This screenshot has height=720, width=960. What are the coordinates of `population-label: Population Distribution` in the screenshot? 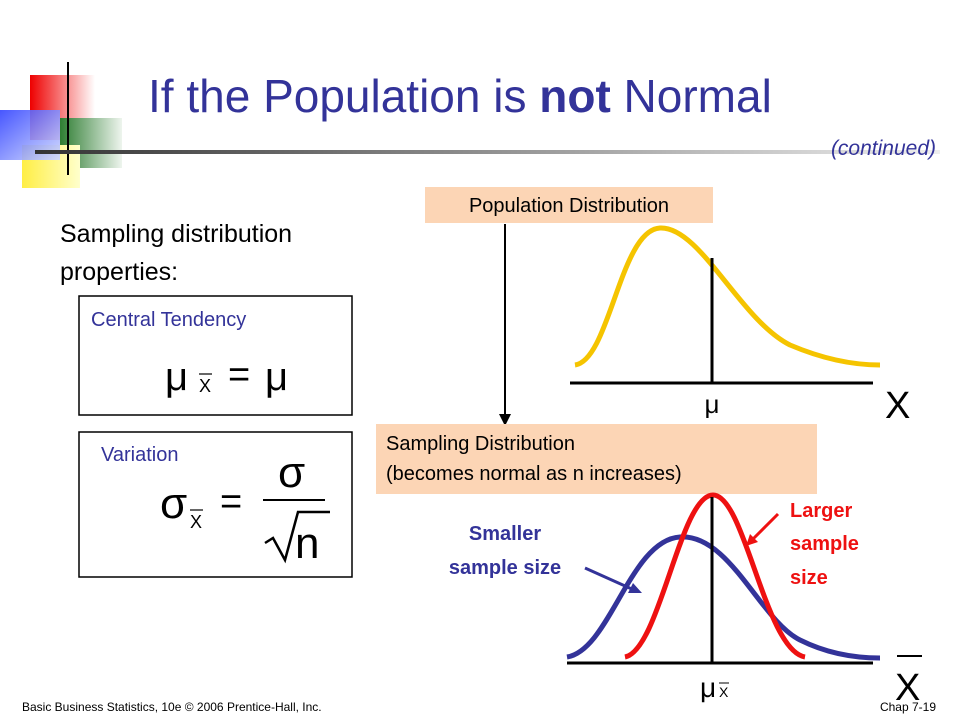 It's located at (569, 206).